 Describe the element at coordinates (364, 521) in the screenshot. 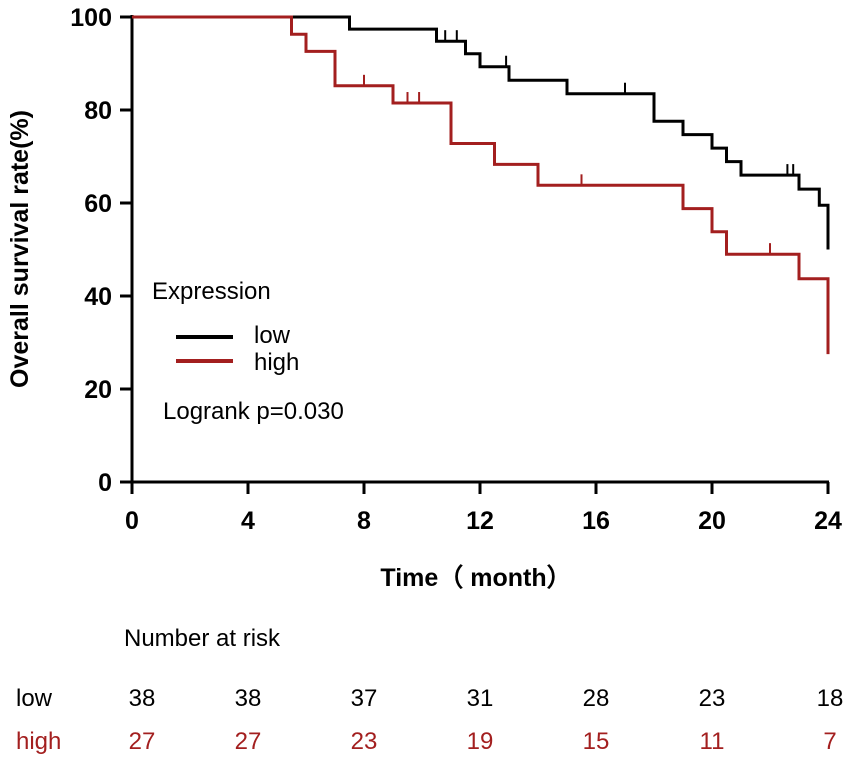

I see `x-tick-label: 8` at that location.